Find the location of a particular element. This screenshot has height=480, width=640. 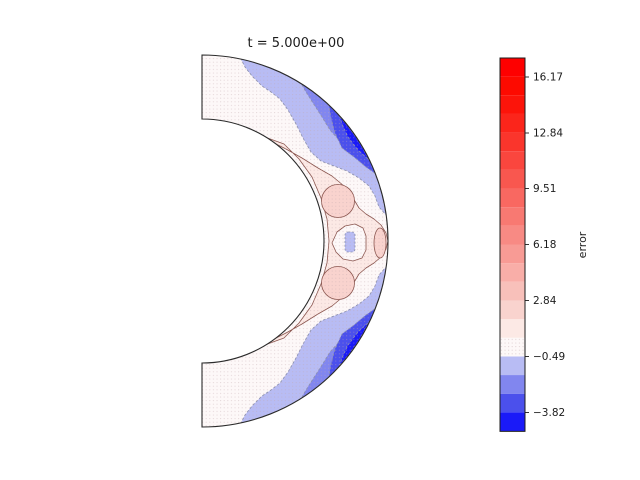

colorbar-tick-label: −3.82 is located at coordinates (549, 413).